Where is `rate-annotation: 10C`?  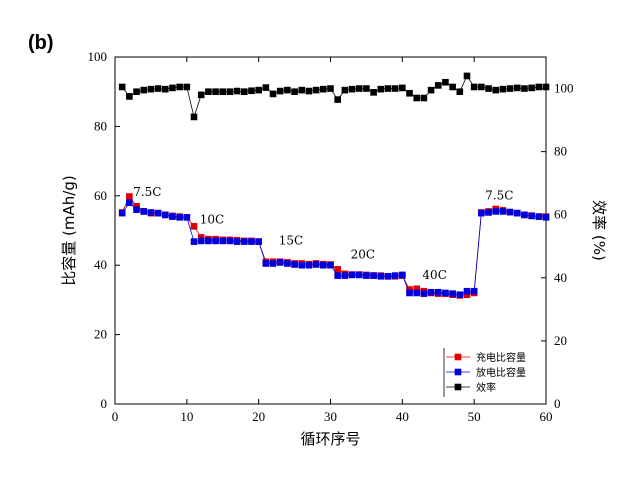 rate-annotation: 10C is located at coordinates (212, 220).